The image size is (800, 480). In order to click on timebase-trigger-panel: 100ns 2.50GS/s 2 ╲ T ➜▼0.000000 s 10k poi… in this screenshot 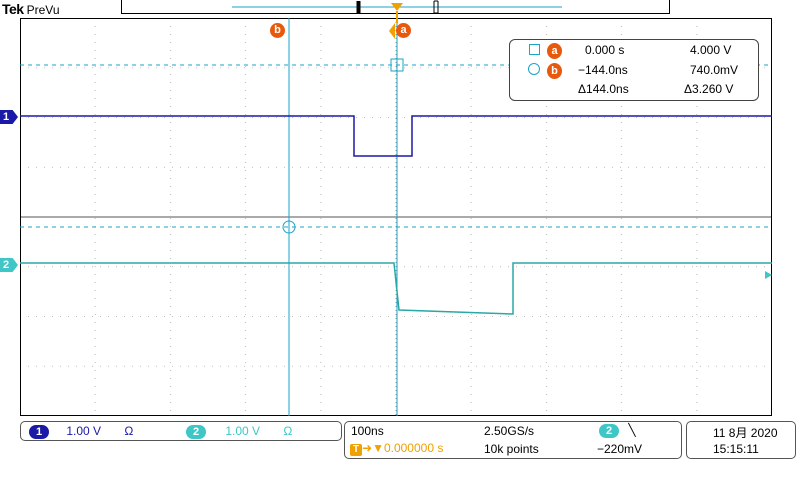, I will do `click(513, 440)`.